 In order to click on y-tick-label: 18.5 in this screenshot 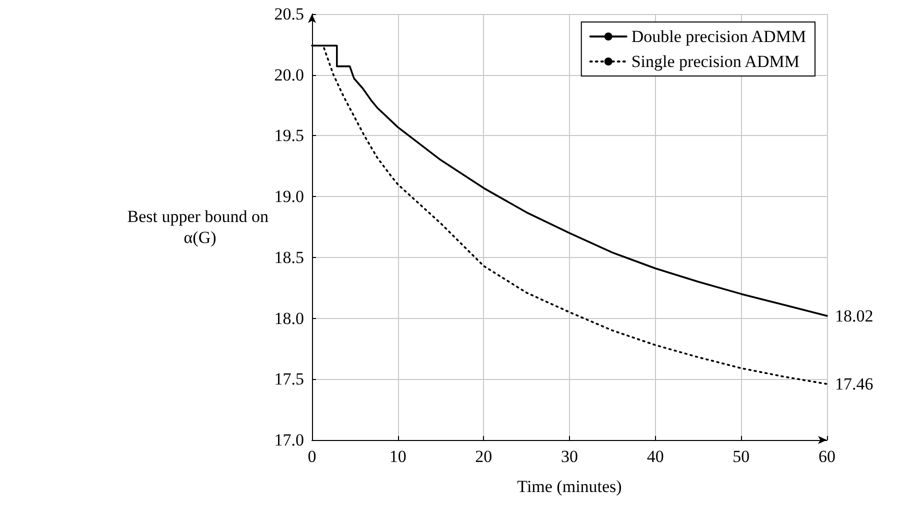, I will do `click(289, 257)`.